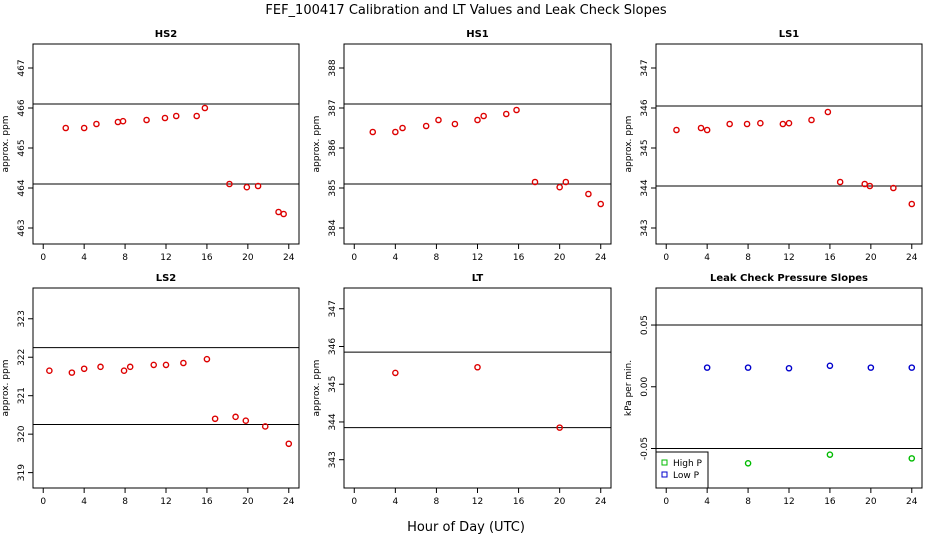 This screenshot has height=540, width=936. I want to click on y-tick-label: 346, so click(333, 346).